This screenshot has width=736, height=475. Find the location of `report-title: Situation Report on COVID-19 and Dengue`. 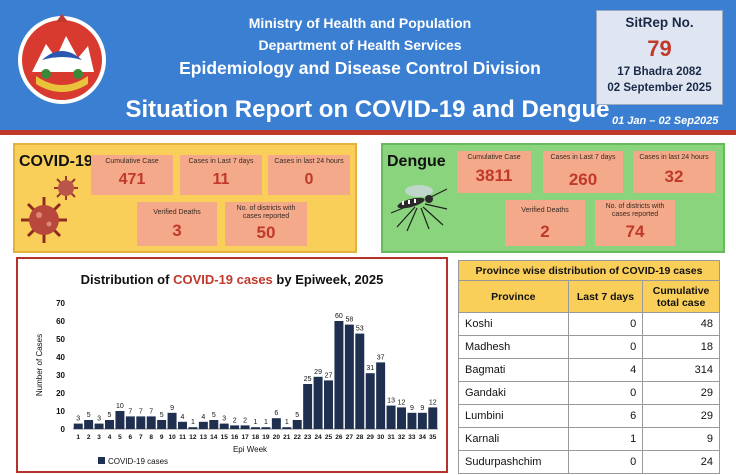

report-title: Situation Report on COVID-19 and Dengue is located at coordinates (367, 109).